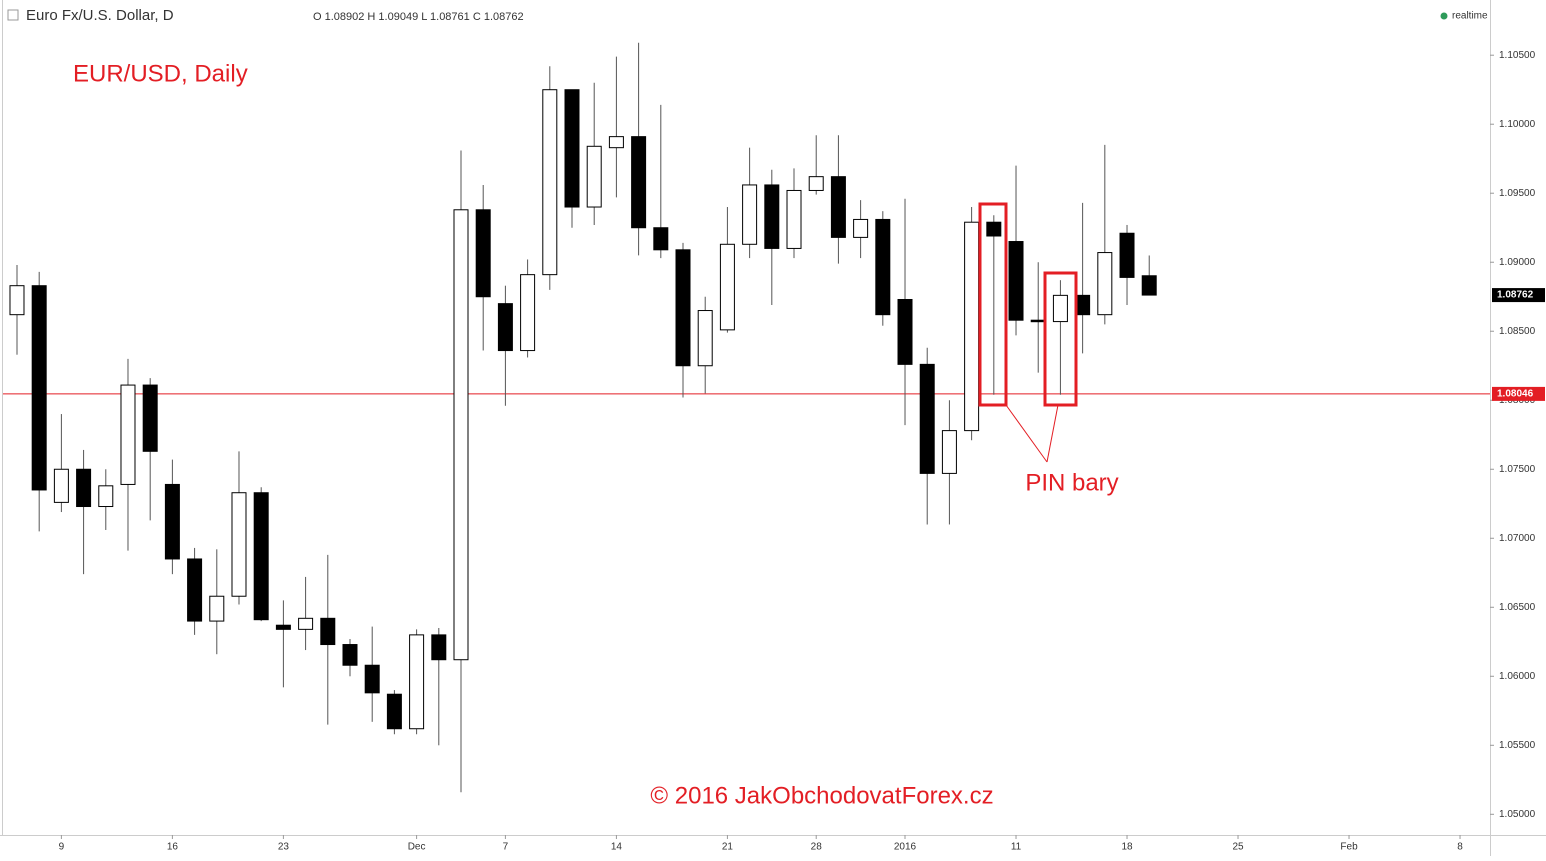  I want to click on collapse-icon, so click(13, 15).